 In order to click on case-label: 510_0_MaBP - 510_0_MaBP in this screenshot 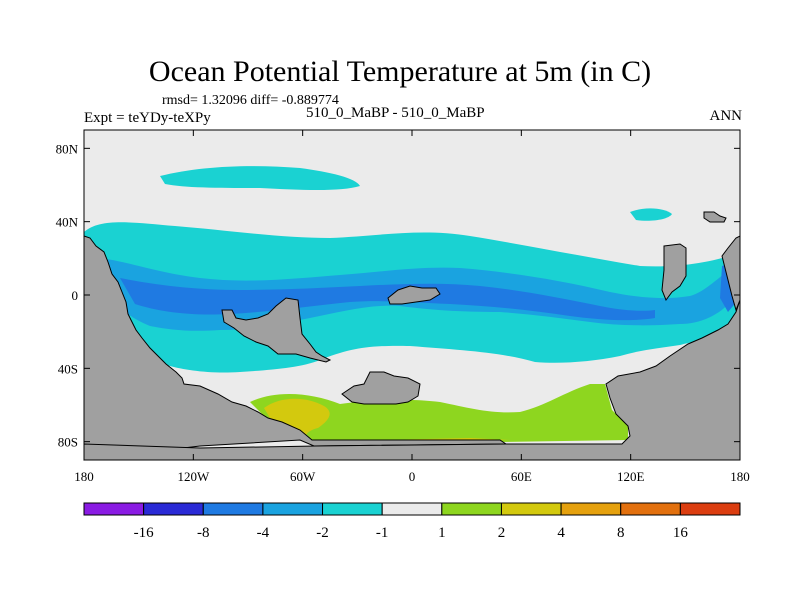, I will do `click(395, 113)`.